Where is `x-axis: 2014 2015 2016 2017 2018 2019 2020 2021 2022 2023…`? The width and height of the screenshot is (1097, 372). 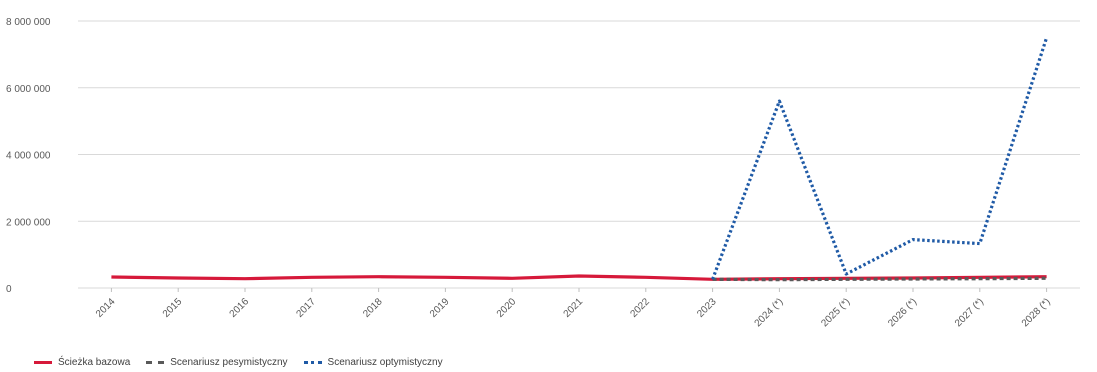
x-axis: 2014 2015 2016 2017 2018 2019 2020 2021 2022 2023… is located at coordinates (573, 308).